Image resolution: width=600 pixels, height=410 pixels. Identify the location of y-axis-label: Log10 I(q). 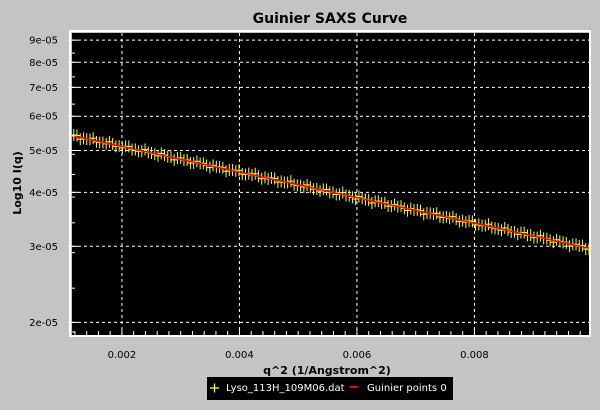
(17, 183).